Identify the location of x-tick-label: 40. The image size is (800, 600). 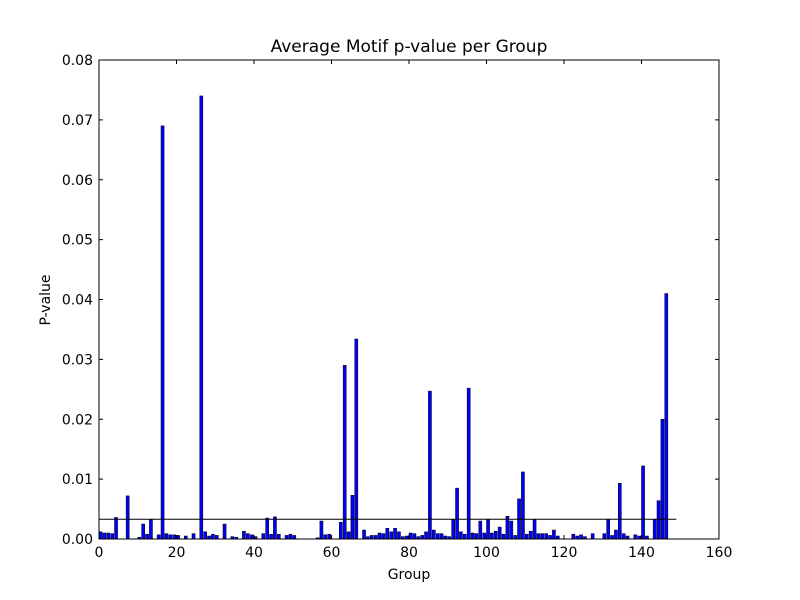
(254, 553).